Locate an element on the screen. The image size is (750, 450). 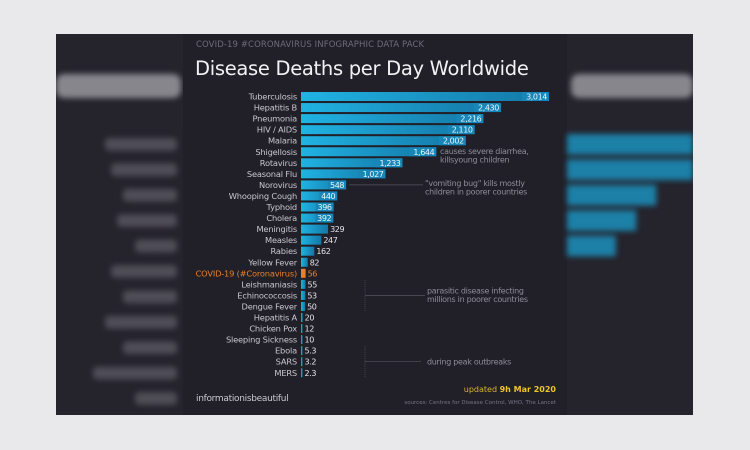
category-label: Measles is located at coordinates (281, 240).